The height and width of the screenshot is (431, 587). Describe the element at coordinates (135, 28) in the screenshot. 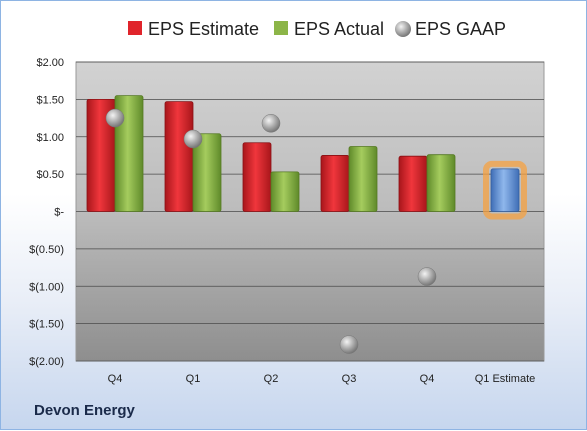

I see `legend-swatch-eps-estimate` at that location.